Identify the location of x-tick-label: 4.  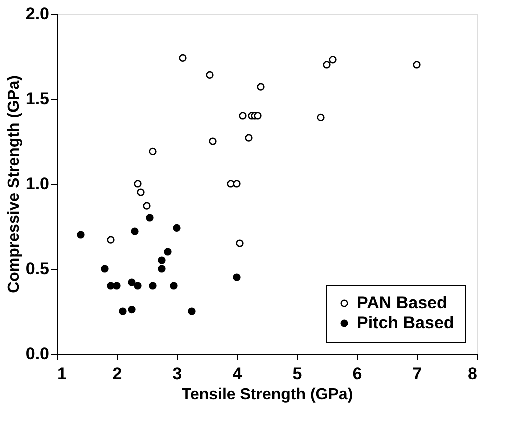
(237, 374).